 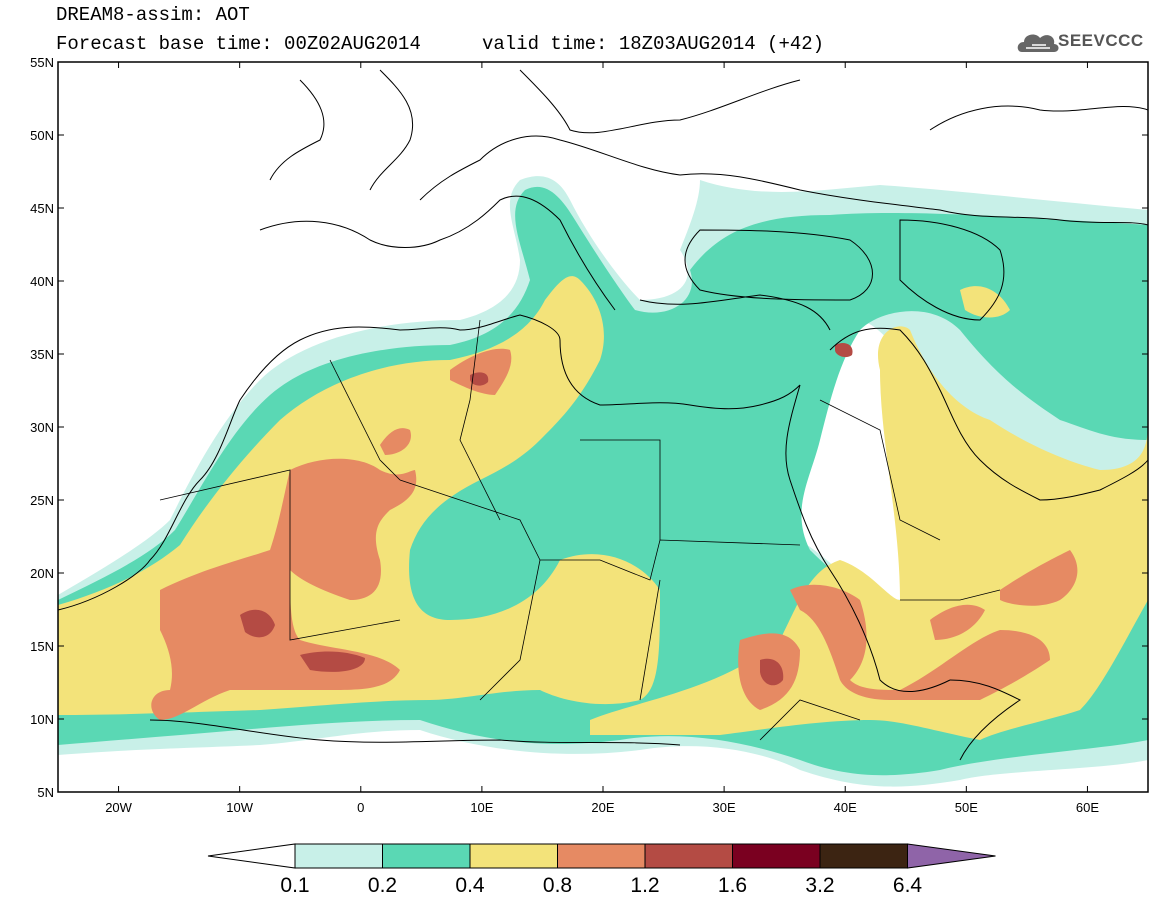 What do you see at coordinates (908, 885) in the screenshot?
I see `colorbar-label: 6.4` at bounding box center [908, 885].